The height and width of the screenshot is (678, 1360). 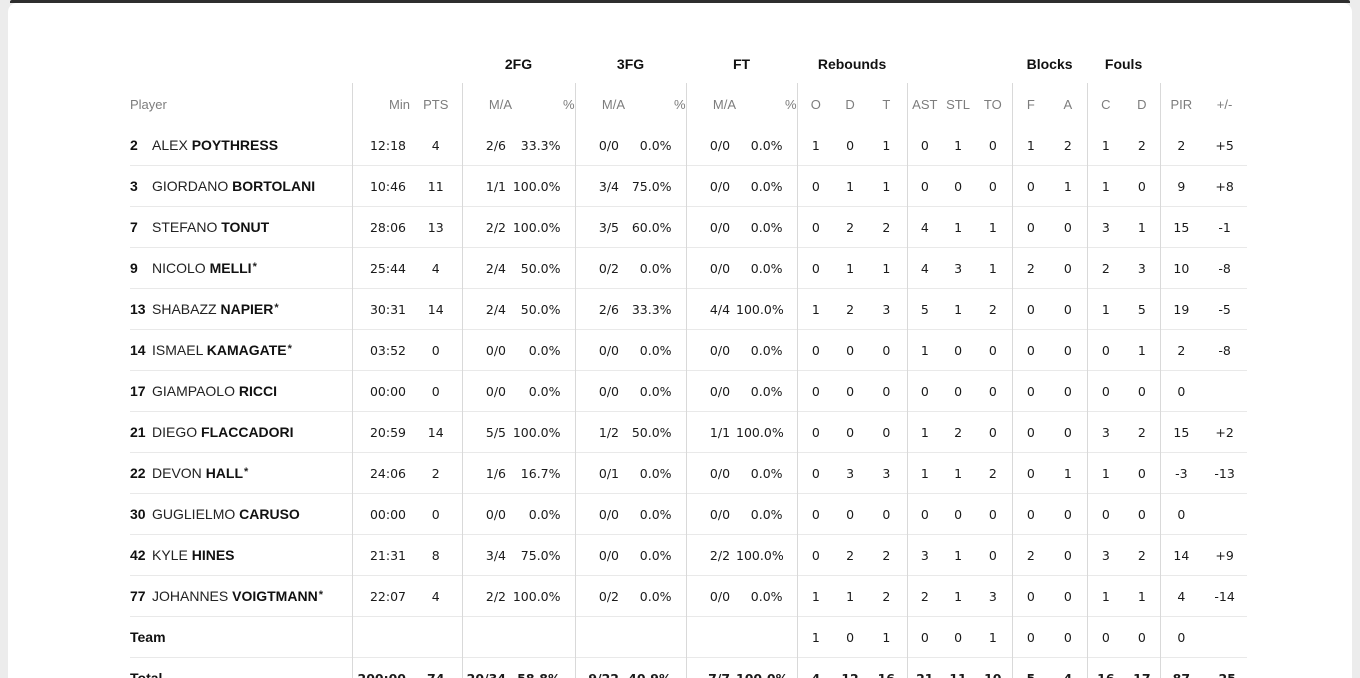 I want to click on stat-ft-ma, so click(x=711, y=637).